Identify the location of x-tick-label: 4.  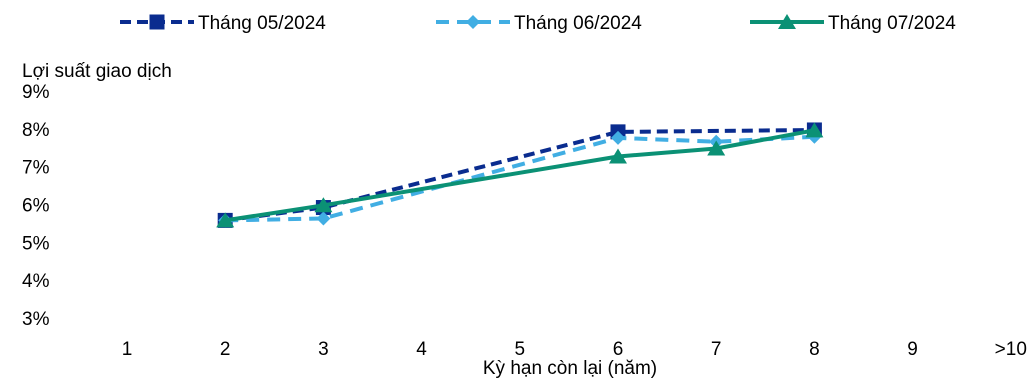
(421, 349).